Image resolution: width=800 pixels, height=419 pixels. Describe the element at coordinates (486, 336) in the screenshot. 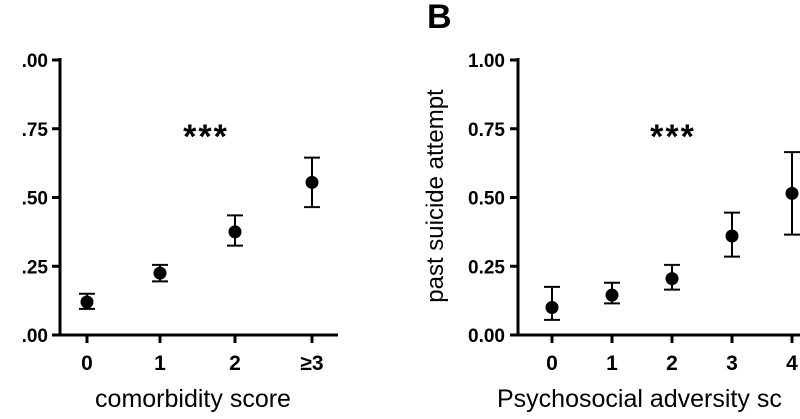

I see `y-tick-label: 0.00` at that location.